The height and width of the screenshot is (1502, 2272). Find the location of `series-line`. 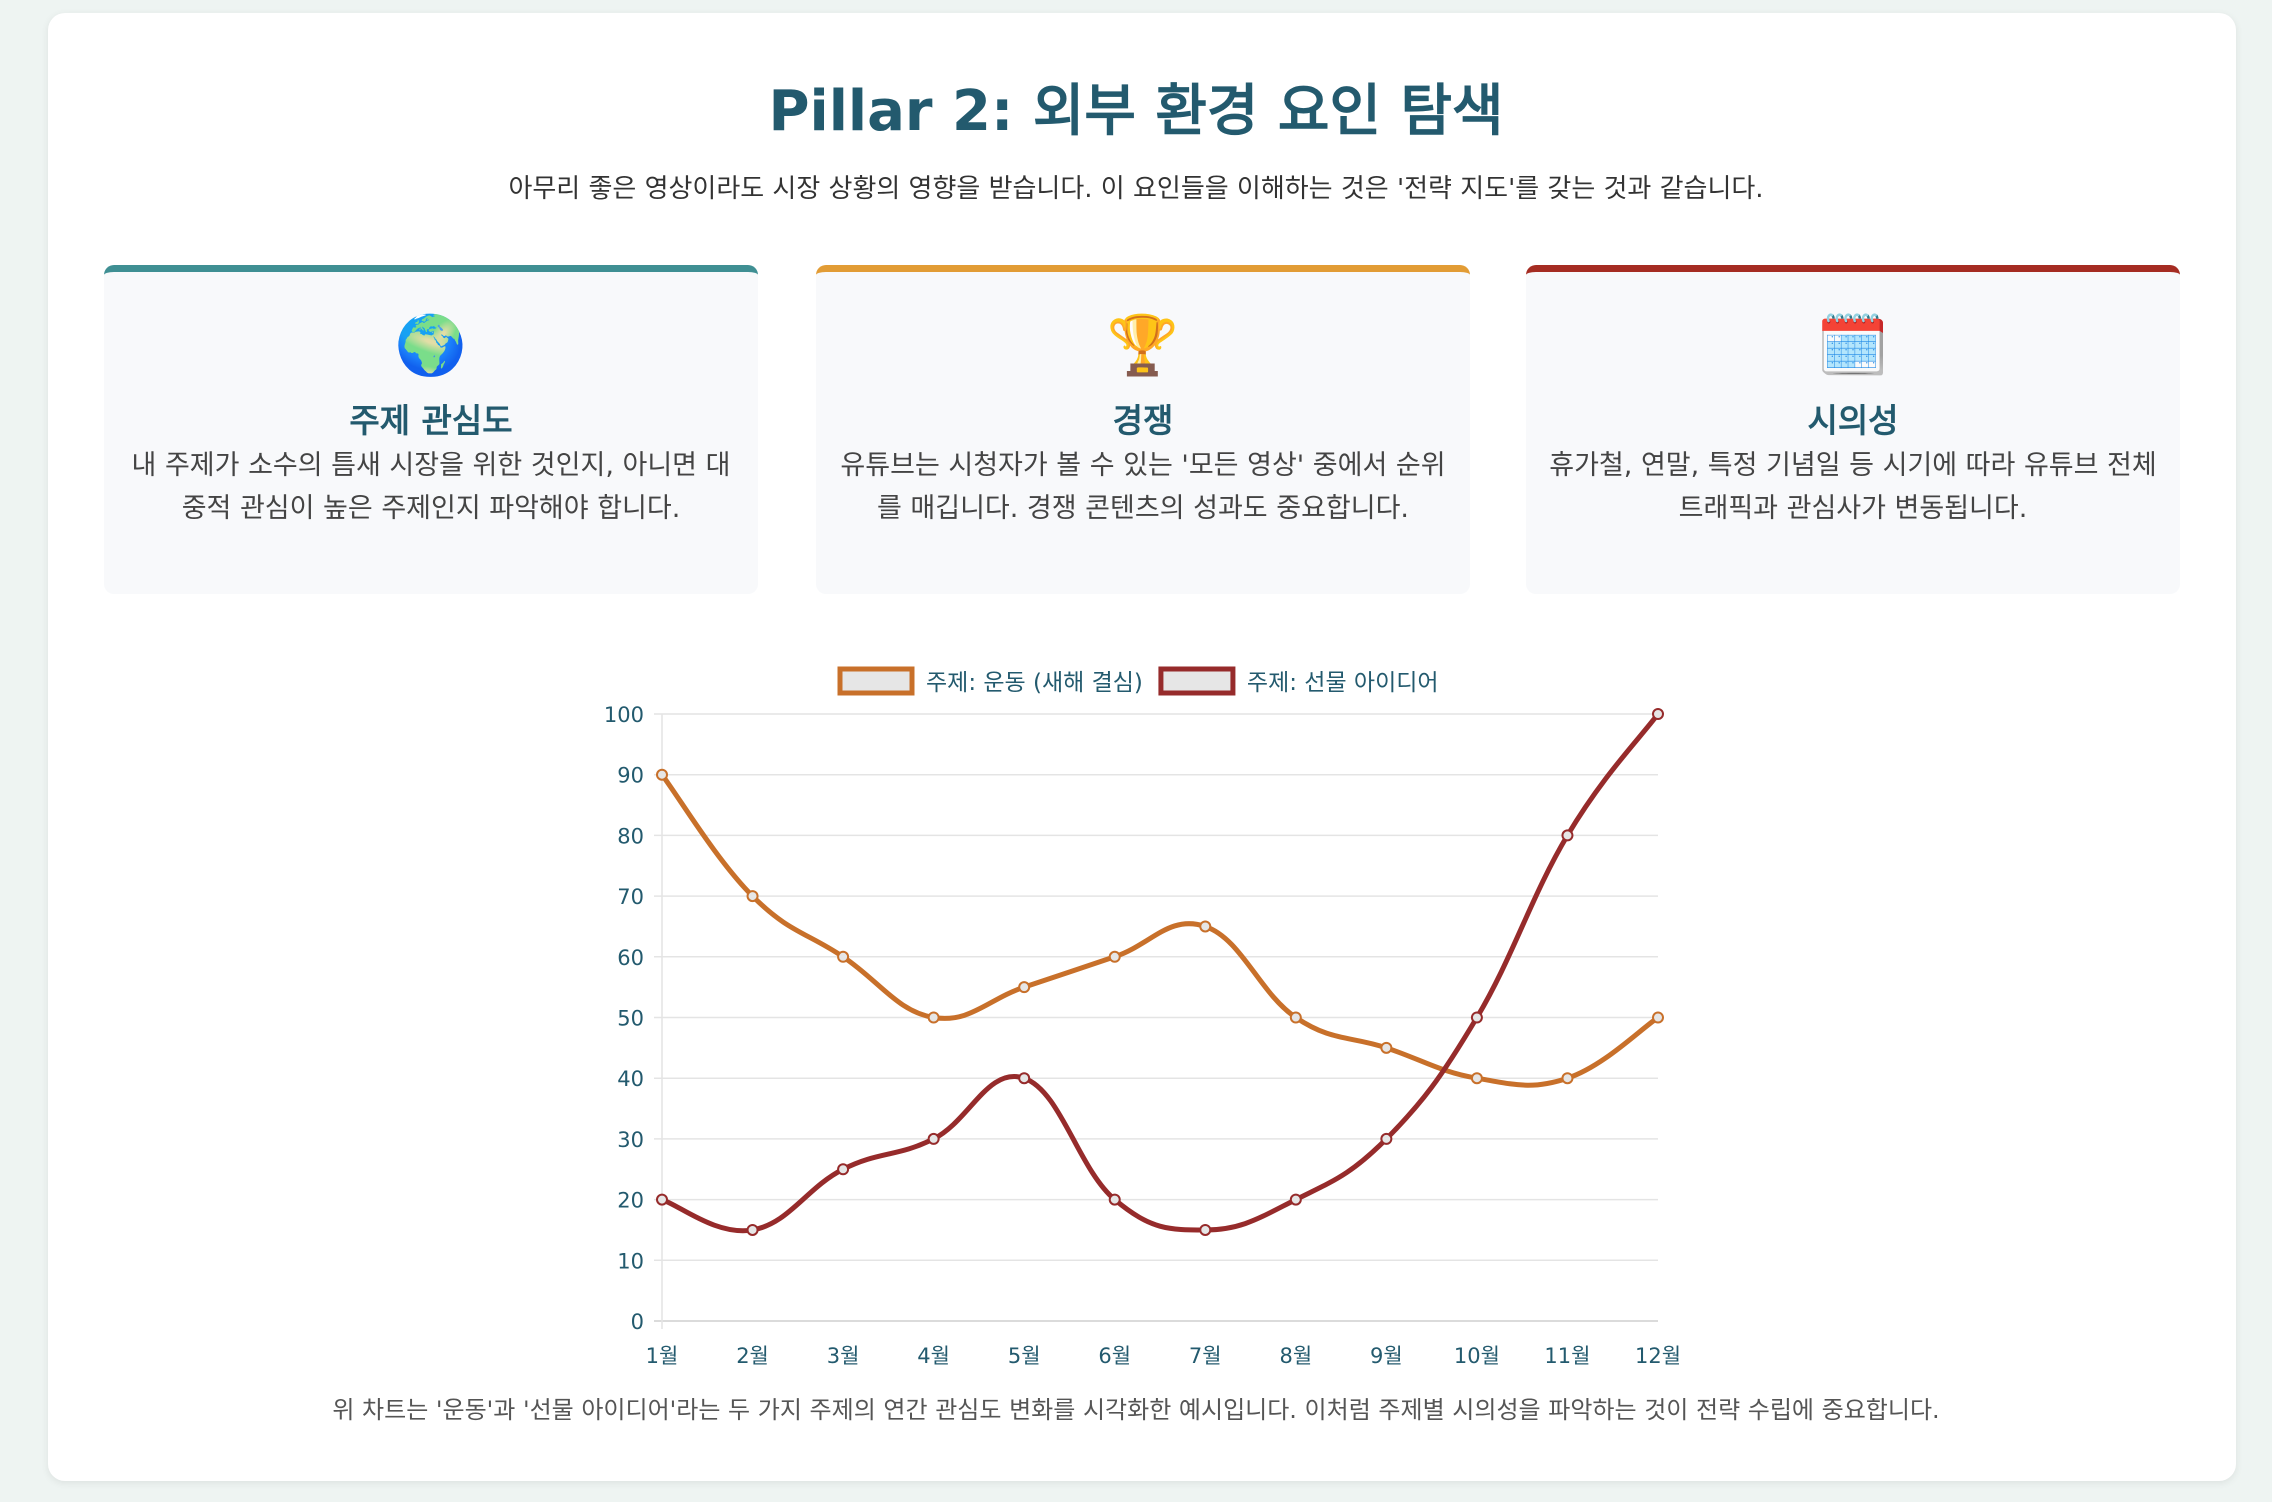

series-line is located at coordinates (1159, 930).